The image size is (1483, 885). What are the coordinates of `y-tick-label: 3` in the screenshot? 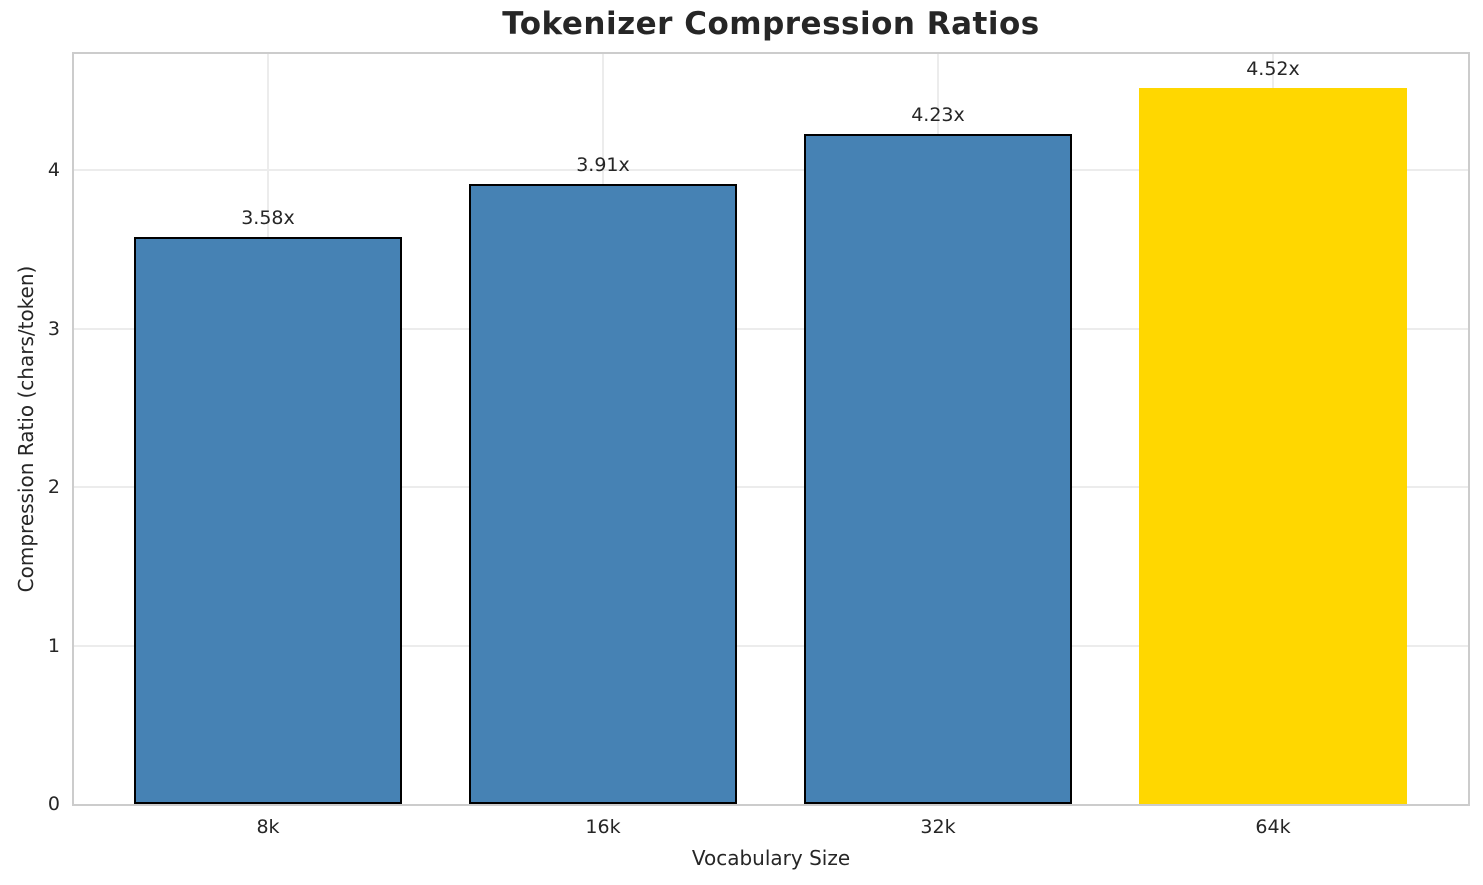 It's located at (53, 328).